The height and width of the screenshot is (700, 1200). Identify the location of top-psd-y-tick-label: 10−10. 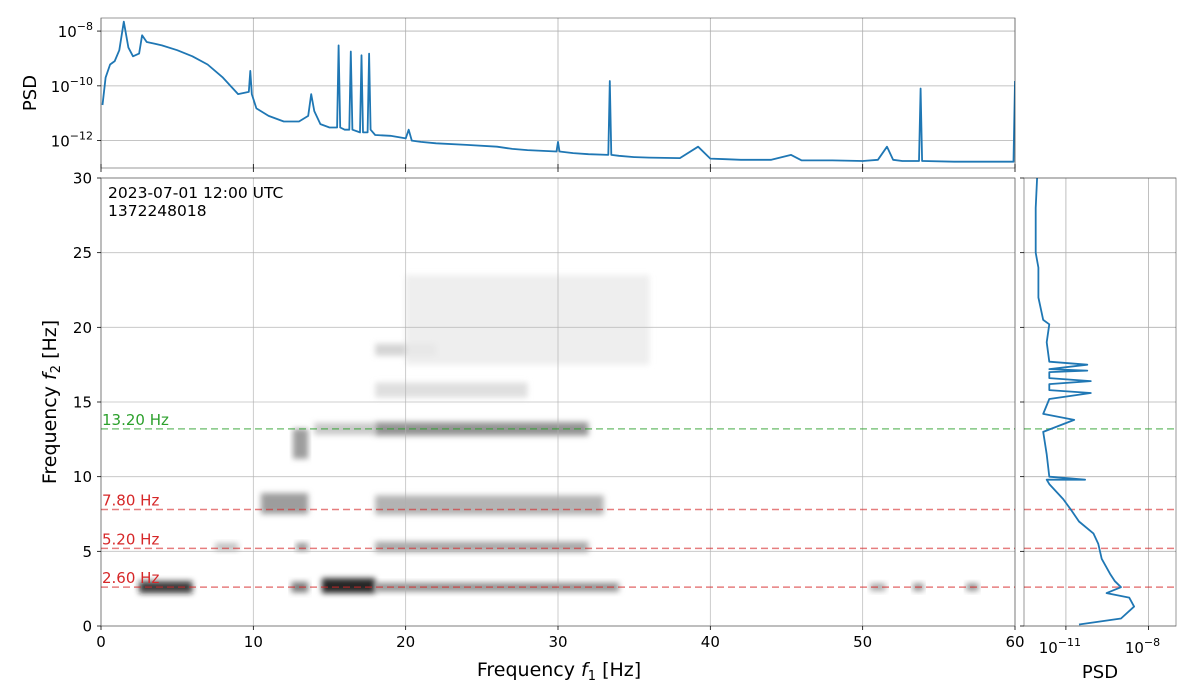
(72, 85).